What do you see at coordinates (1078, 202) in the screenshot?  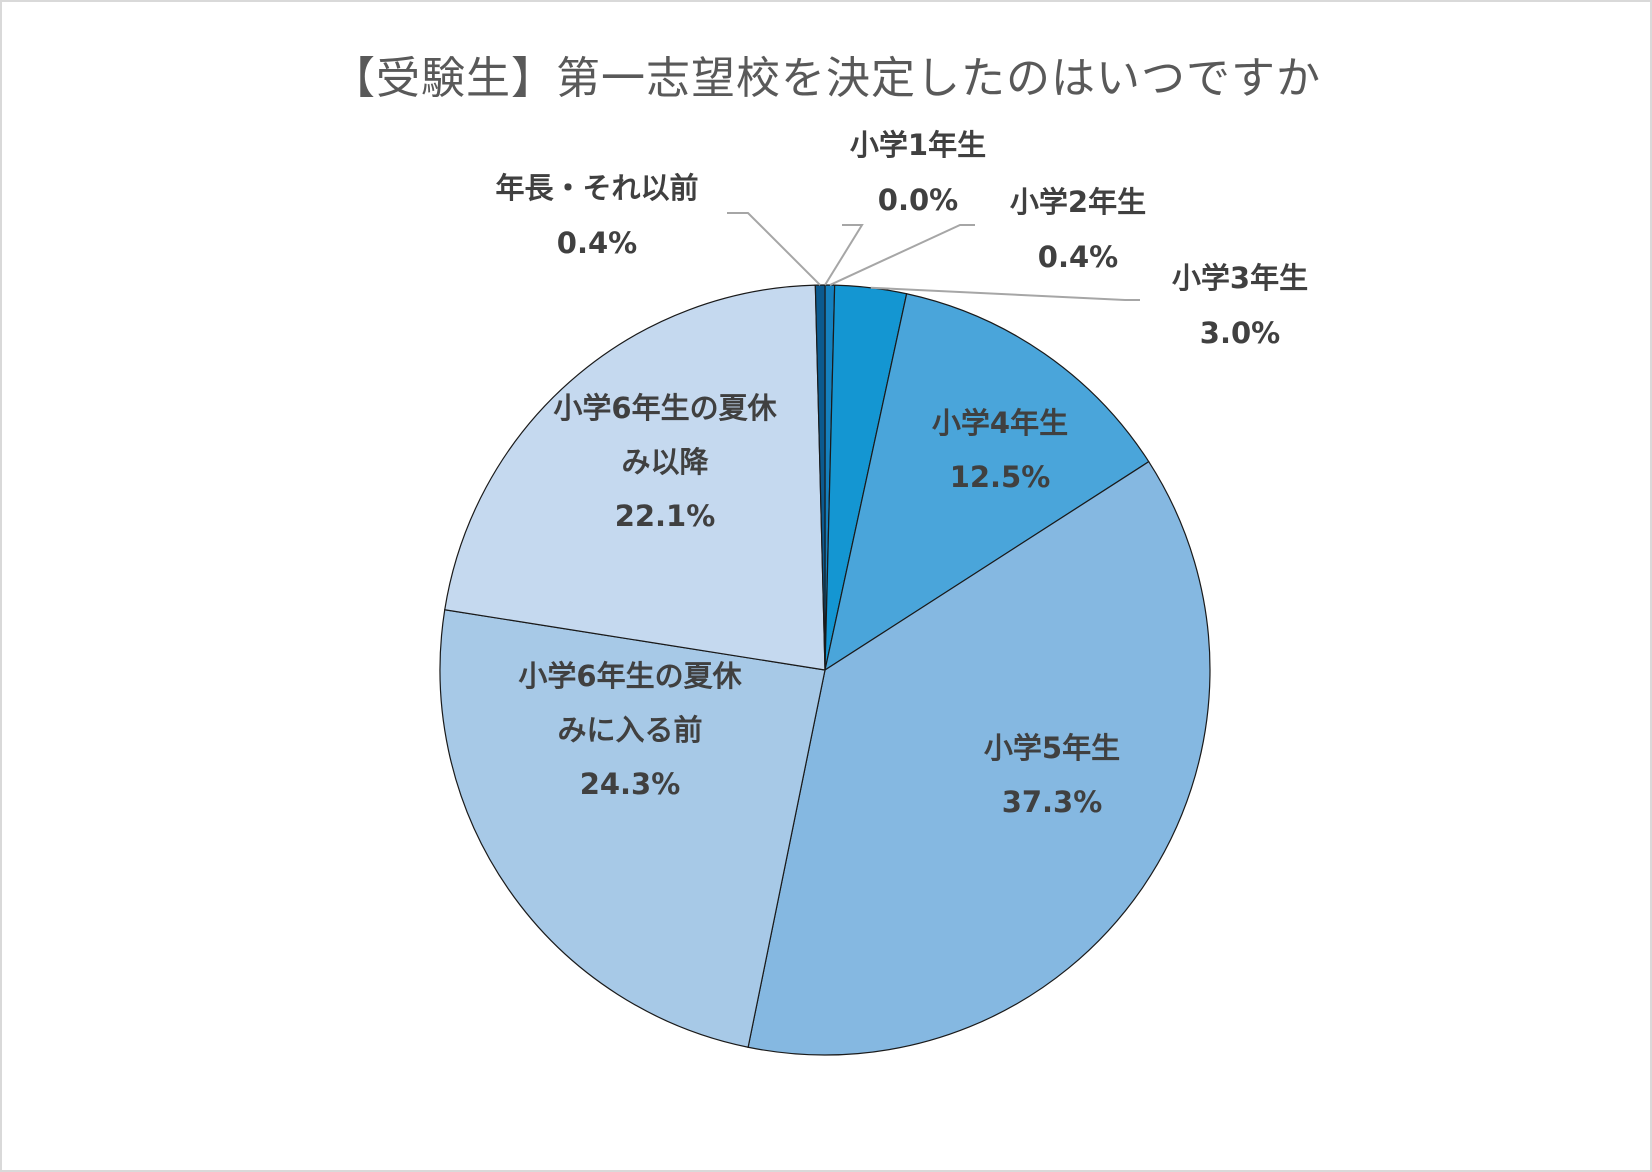 I see `data-label-category: 小学2年生` at bounding box center [1078, 202].